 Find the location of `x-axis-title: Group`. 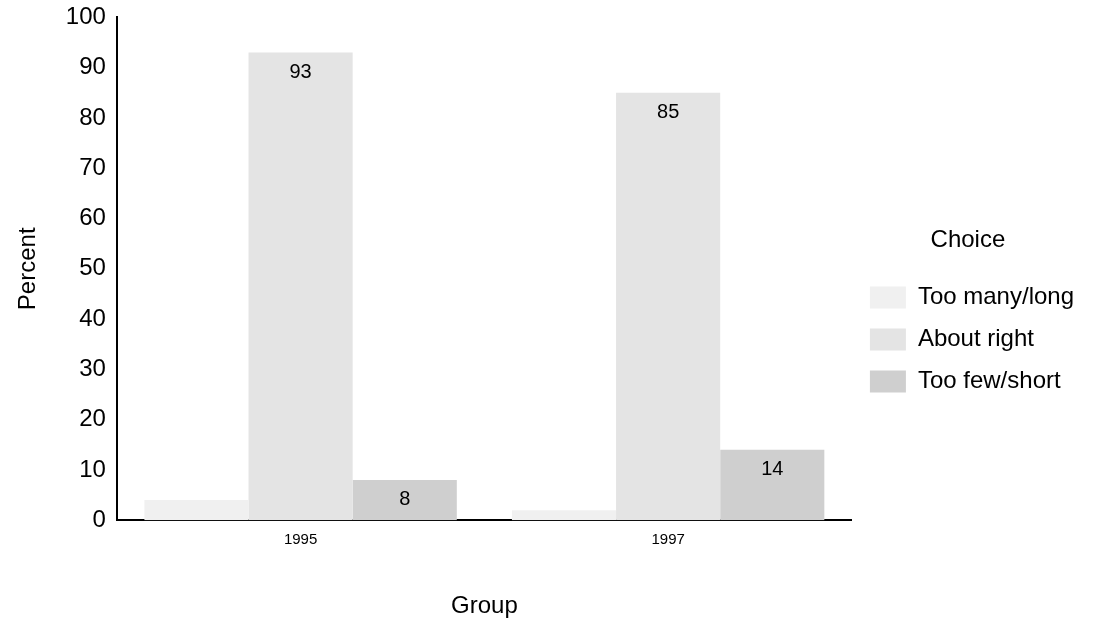

x-axis-title: Group is located at coordinates (484, 605).